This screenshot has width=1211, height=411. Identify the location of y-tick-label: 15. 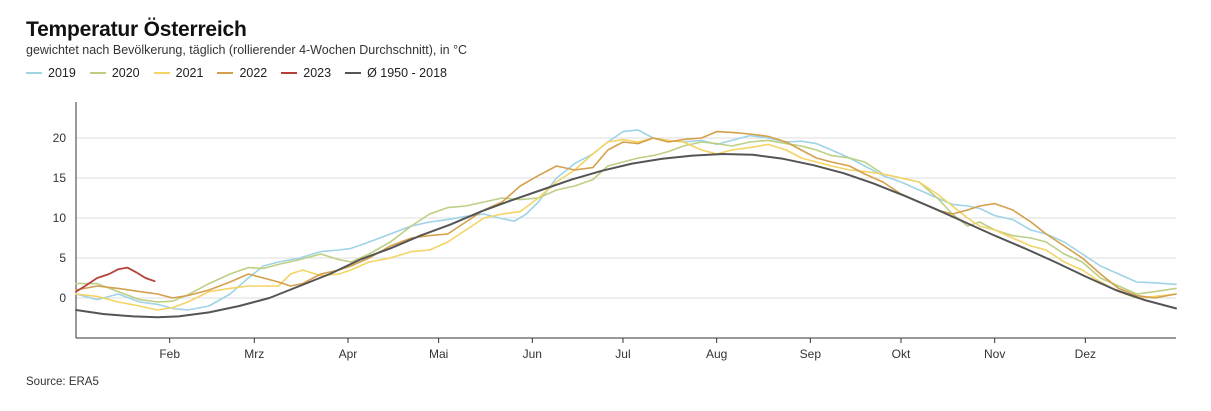
(60, 178).